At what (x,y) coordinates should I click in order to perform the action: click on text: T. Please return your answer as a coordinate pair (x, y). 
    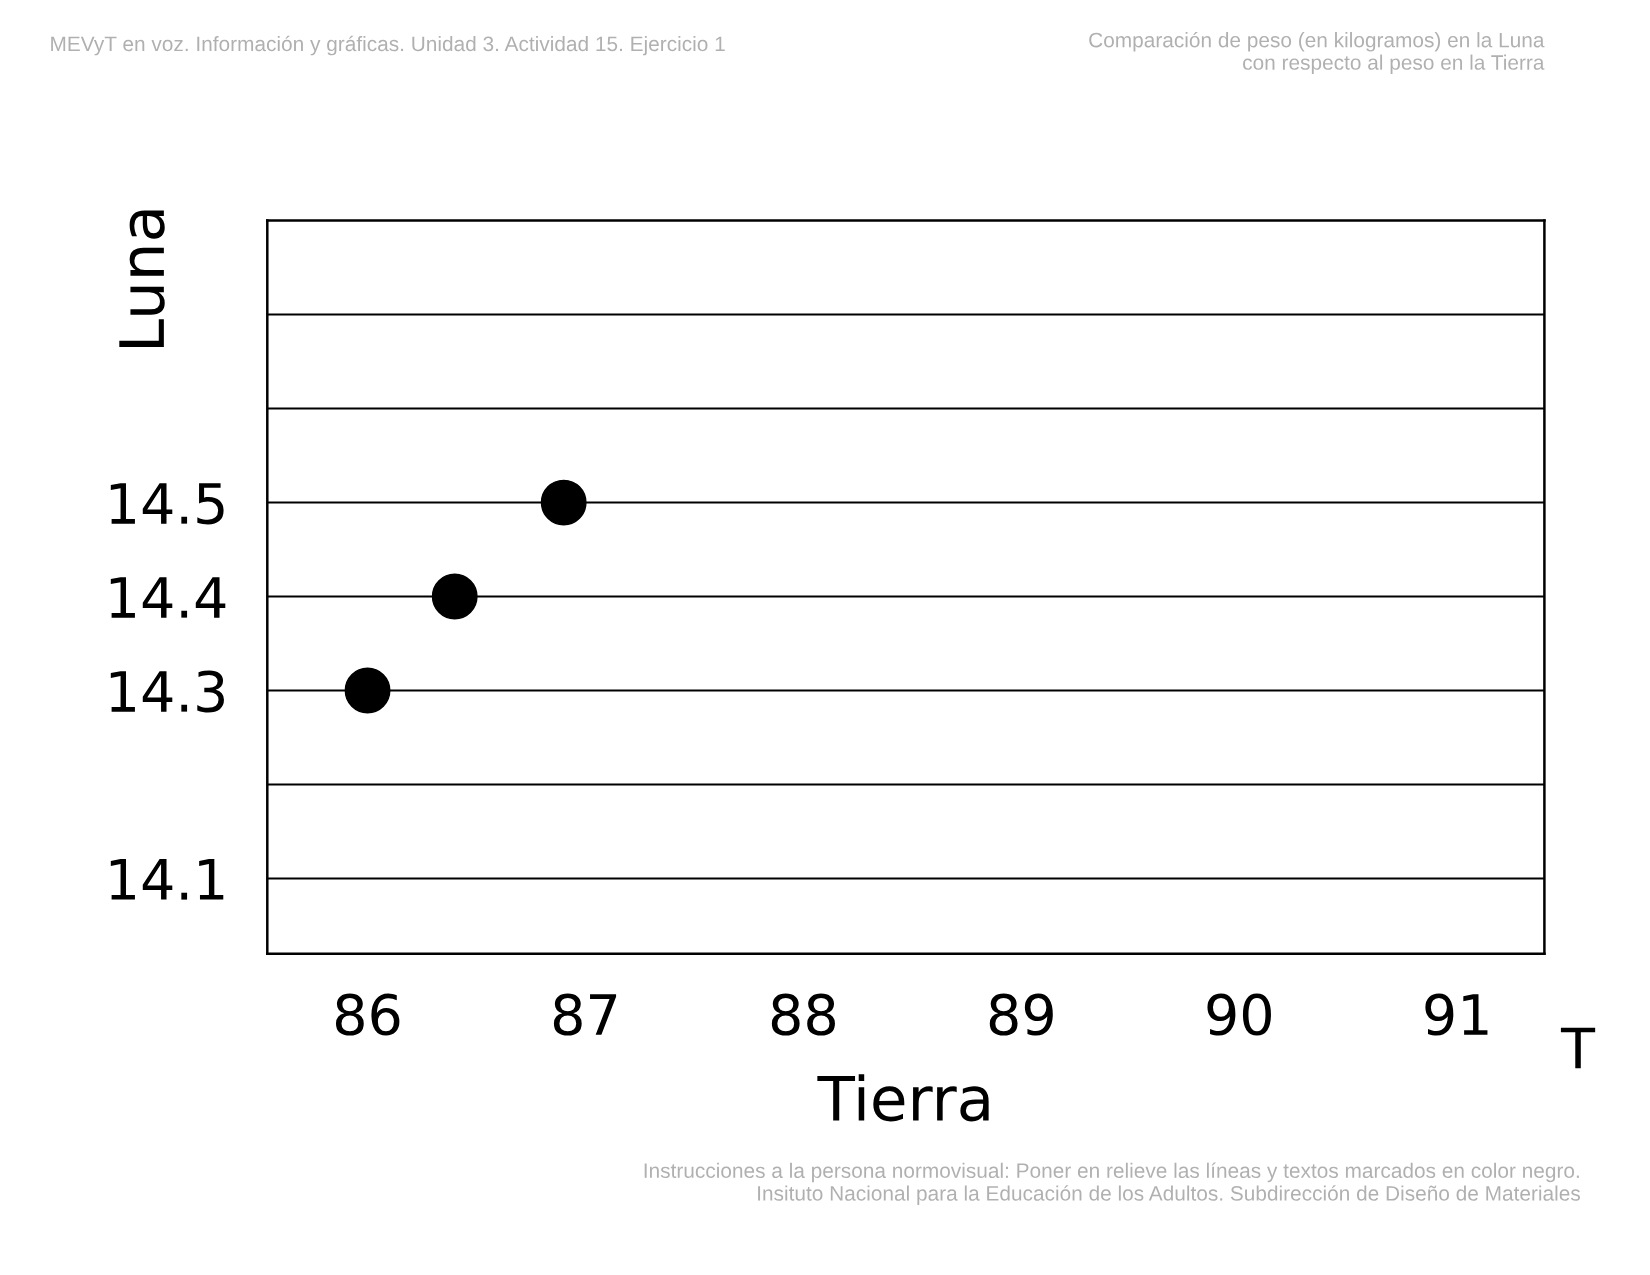
    Looking at the image, I should click on (1578, 1048).